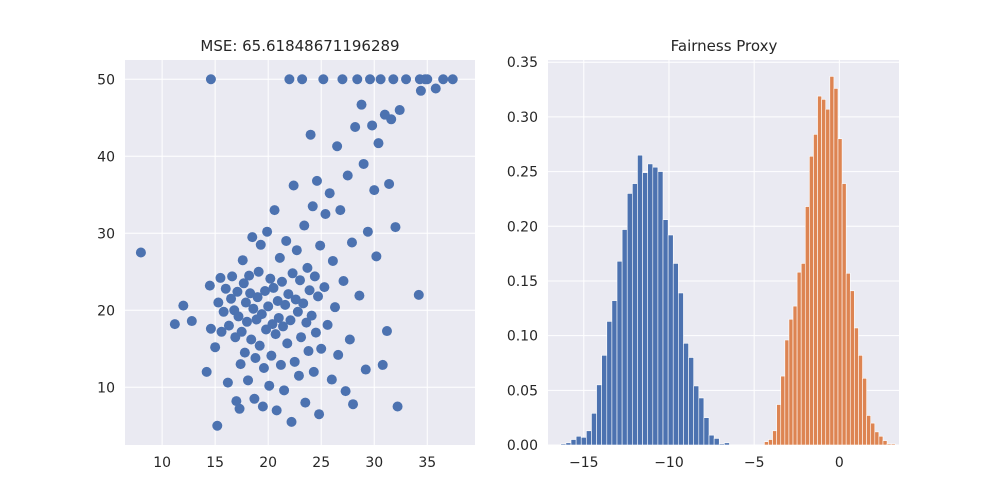  What do you see at coordinates (669, 463) in the screenshot?
I see `histogram-x-tick-label: −10` at bounding box center [669, 463].